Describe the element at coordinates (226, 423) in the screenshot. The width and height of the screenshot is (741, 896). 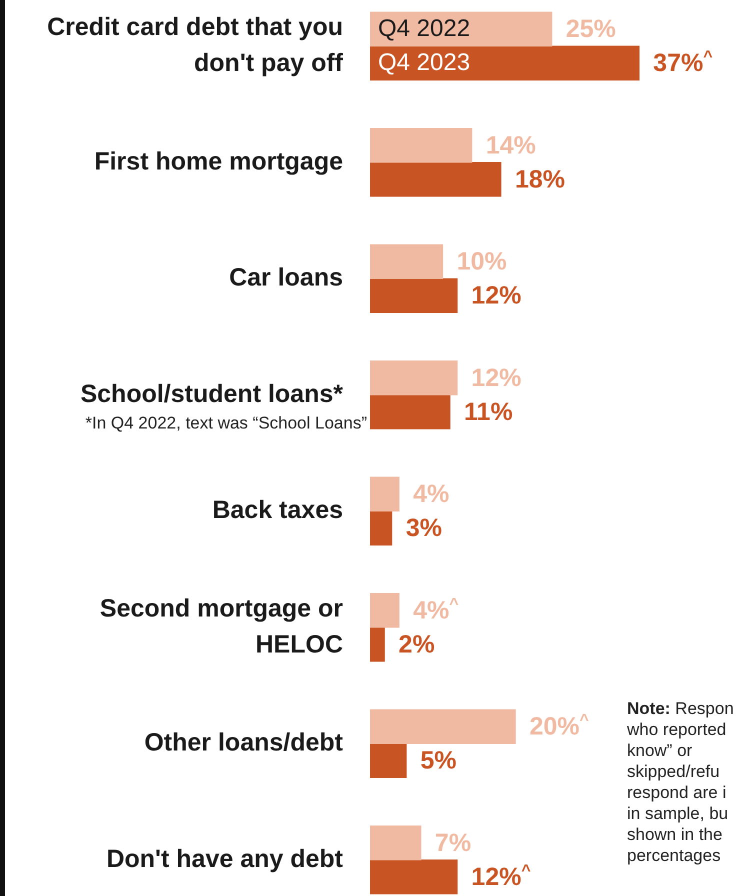
I see `text: *In Q4 2022, text was “School Loans”` at that location.